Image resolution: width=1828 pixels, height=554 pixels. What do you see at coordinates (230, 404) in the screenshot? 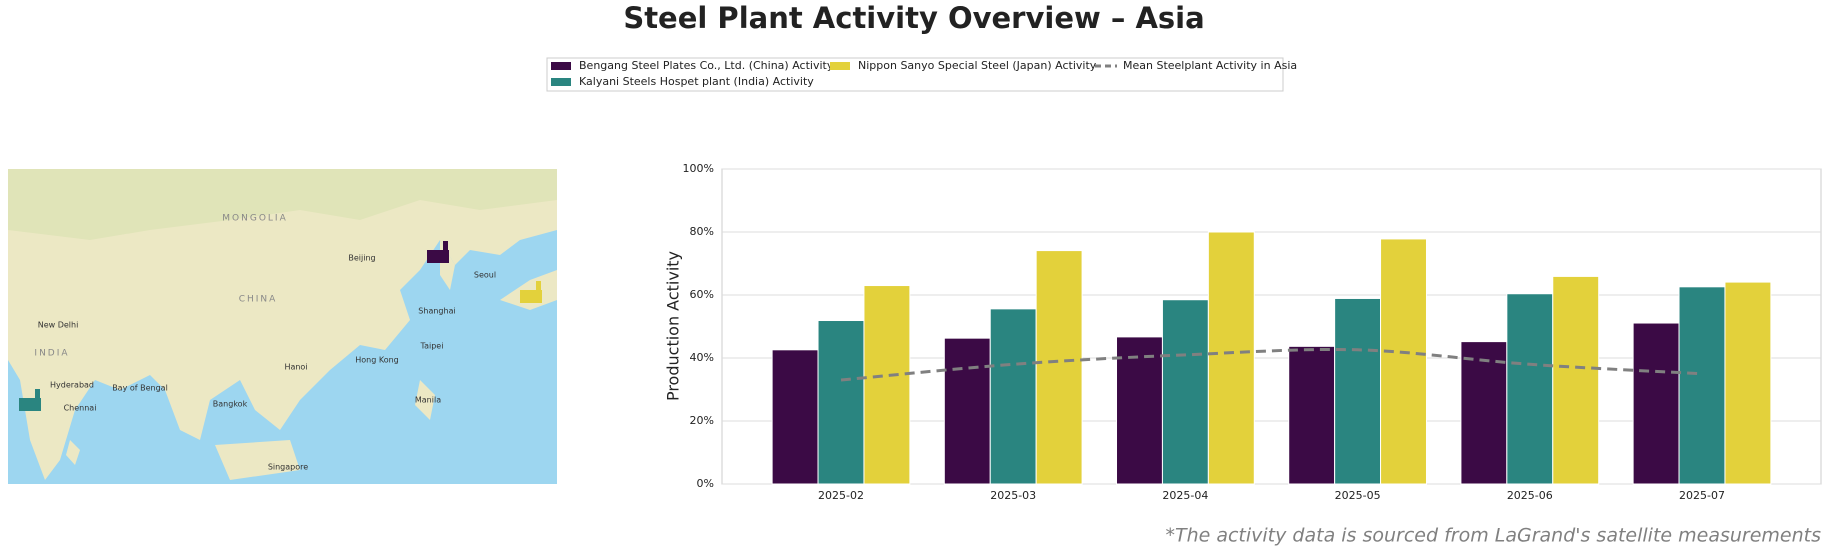
I see `map-label: Bangkok` at bounding box center [230, 404].